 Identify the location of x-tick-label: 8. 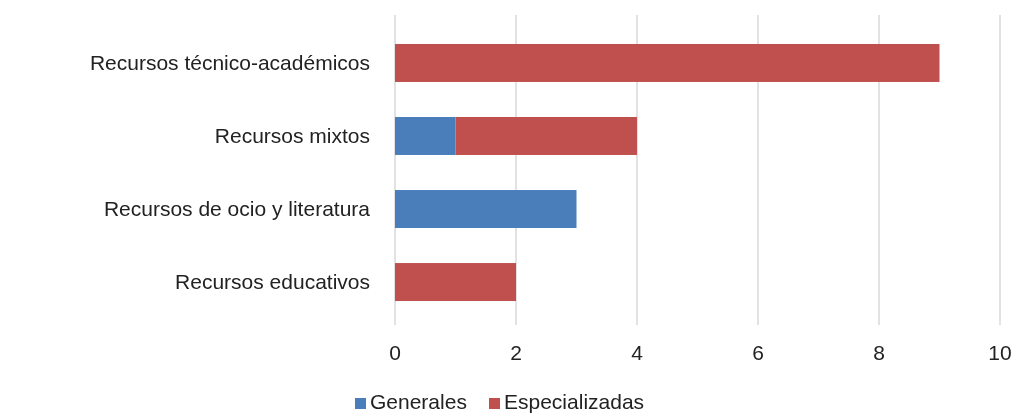
(879, 352).